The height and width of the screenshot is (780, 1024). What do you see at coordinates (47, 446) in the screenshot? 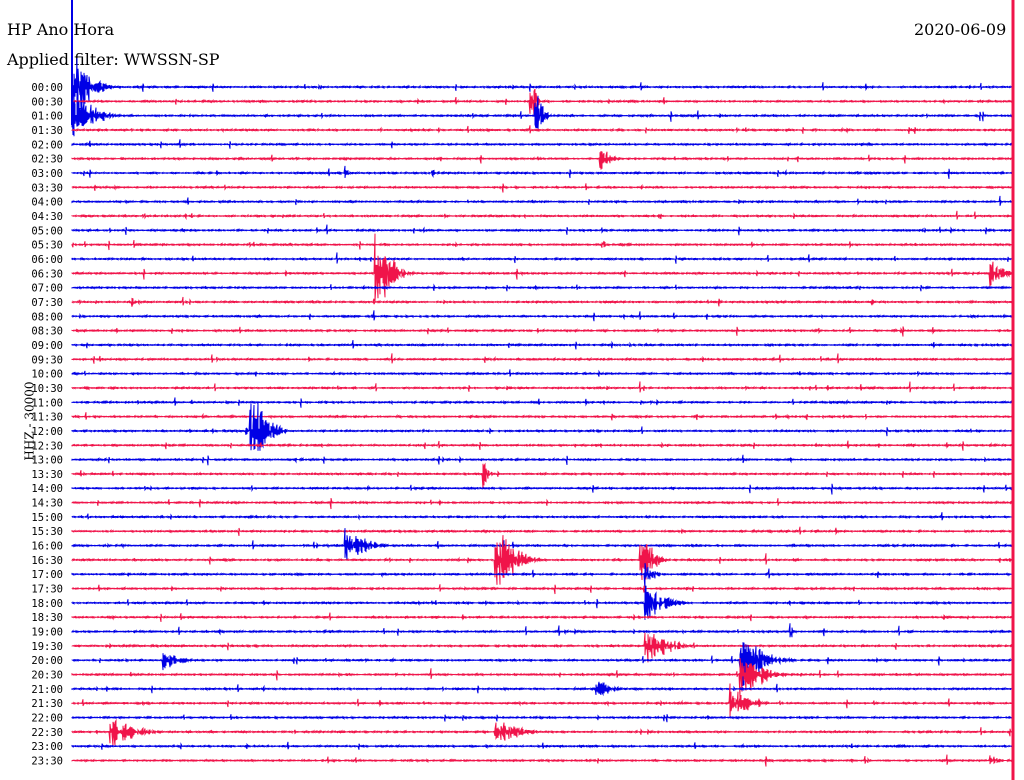
I see `trace-time-label: 12:30` at bounding box center [47, 446].